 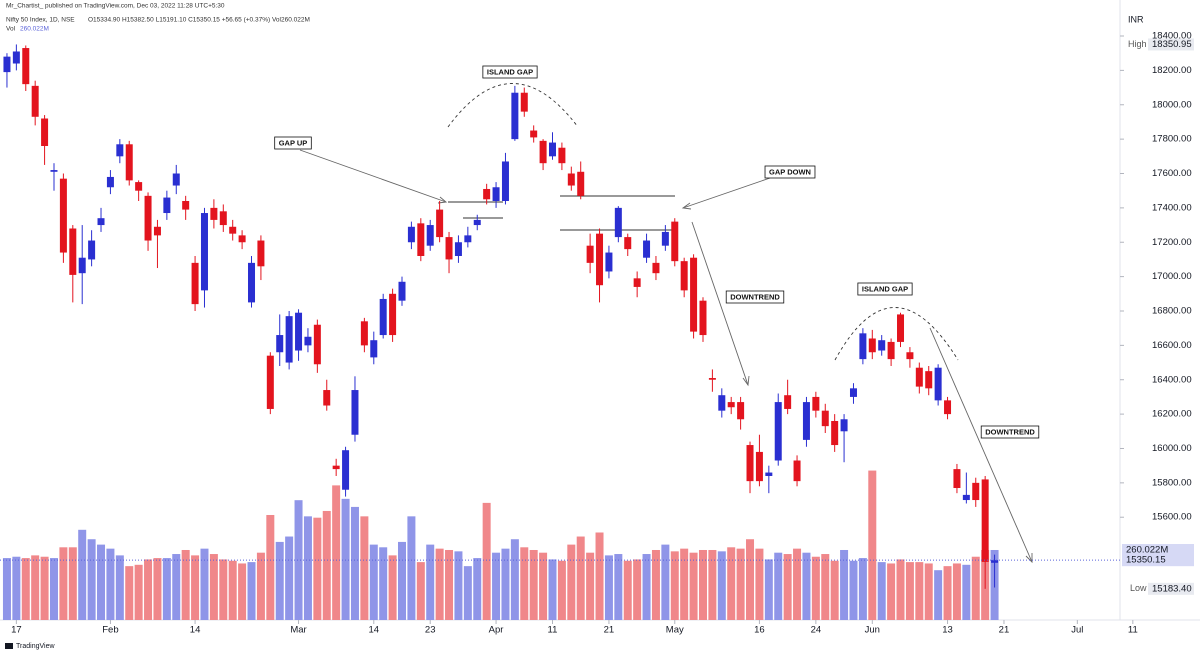 I want to click on y-tick-label: 16000.00, so click(x=1172, y=448).